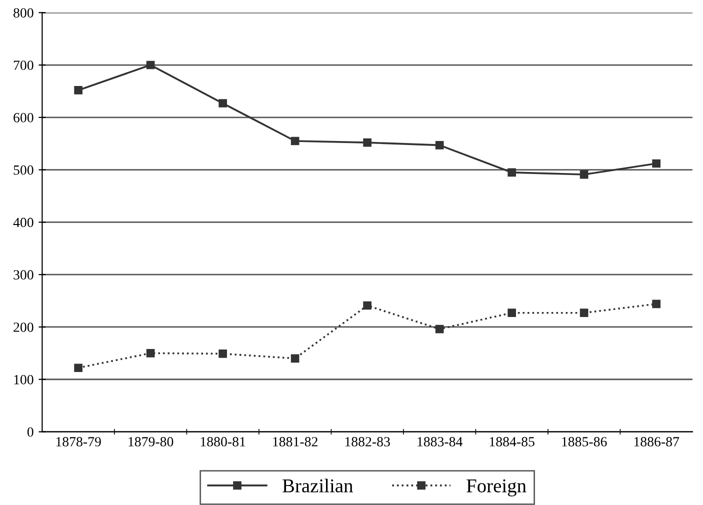 This screenshot has height=505, width=703. I want to click on y-tick-label: 300, so click(24, 275).